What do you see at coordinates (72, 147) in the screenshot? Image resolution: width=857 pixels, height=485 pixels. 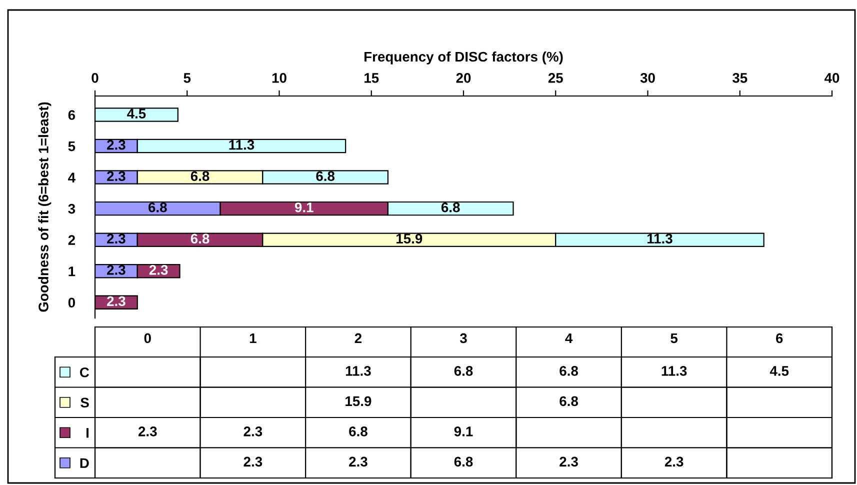 I see `y-tick-label: 5` at bounding box center [72, 147].